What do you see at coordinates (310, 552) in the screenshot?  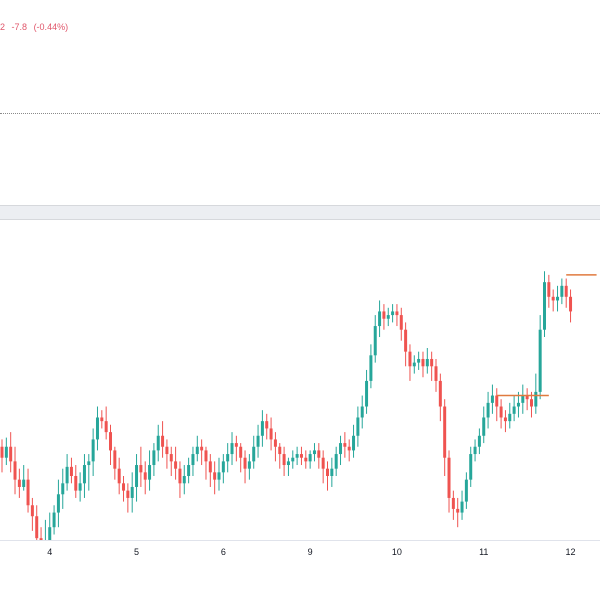 I see `x-tick-label: 9` at bounding box center [310, 552].